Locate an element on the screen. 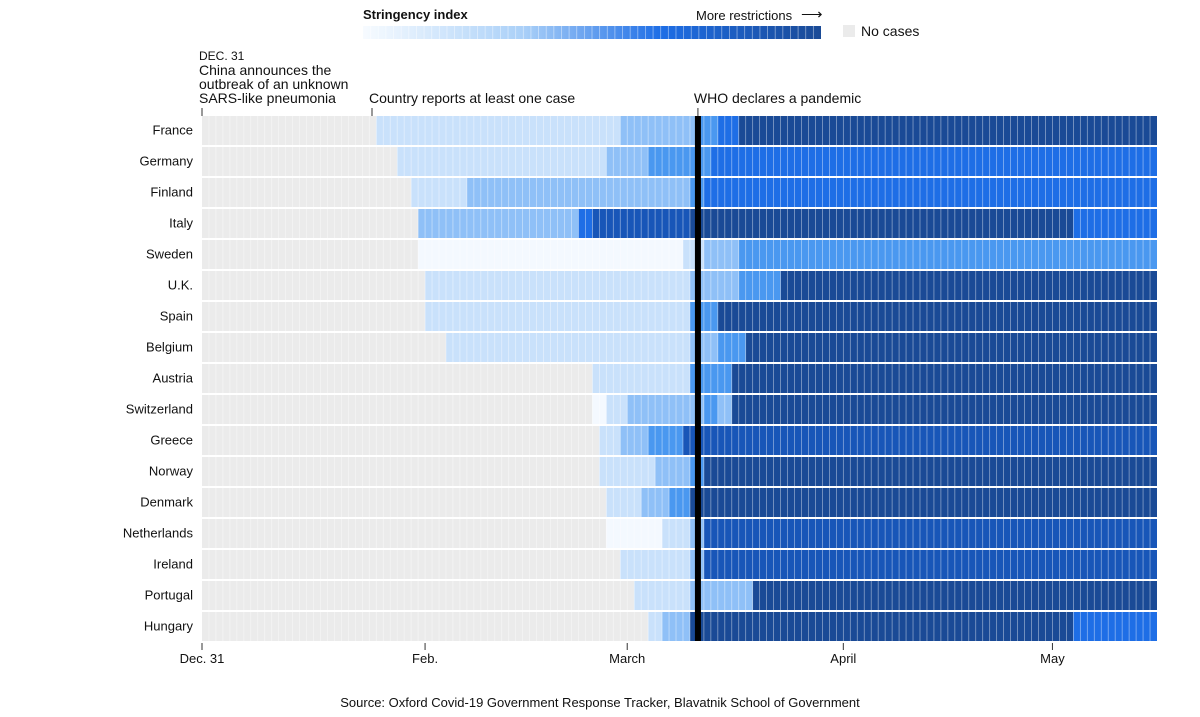  x-axis-tick-label: April is located at coordinates (843, 658).